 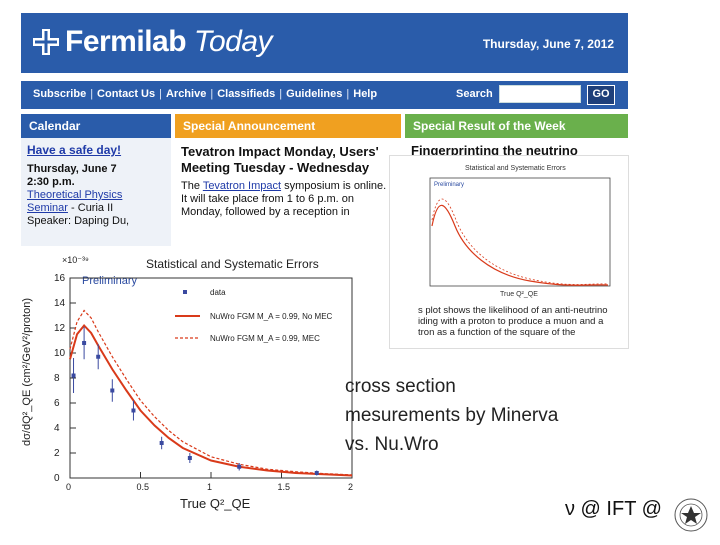 I want to click on y-tick-label: 8, so click(x=57, y=378).